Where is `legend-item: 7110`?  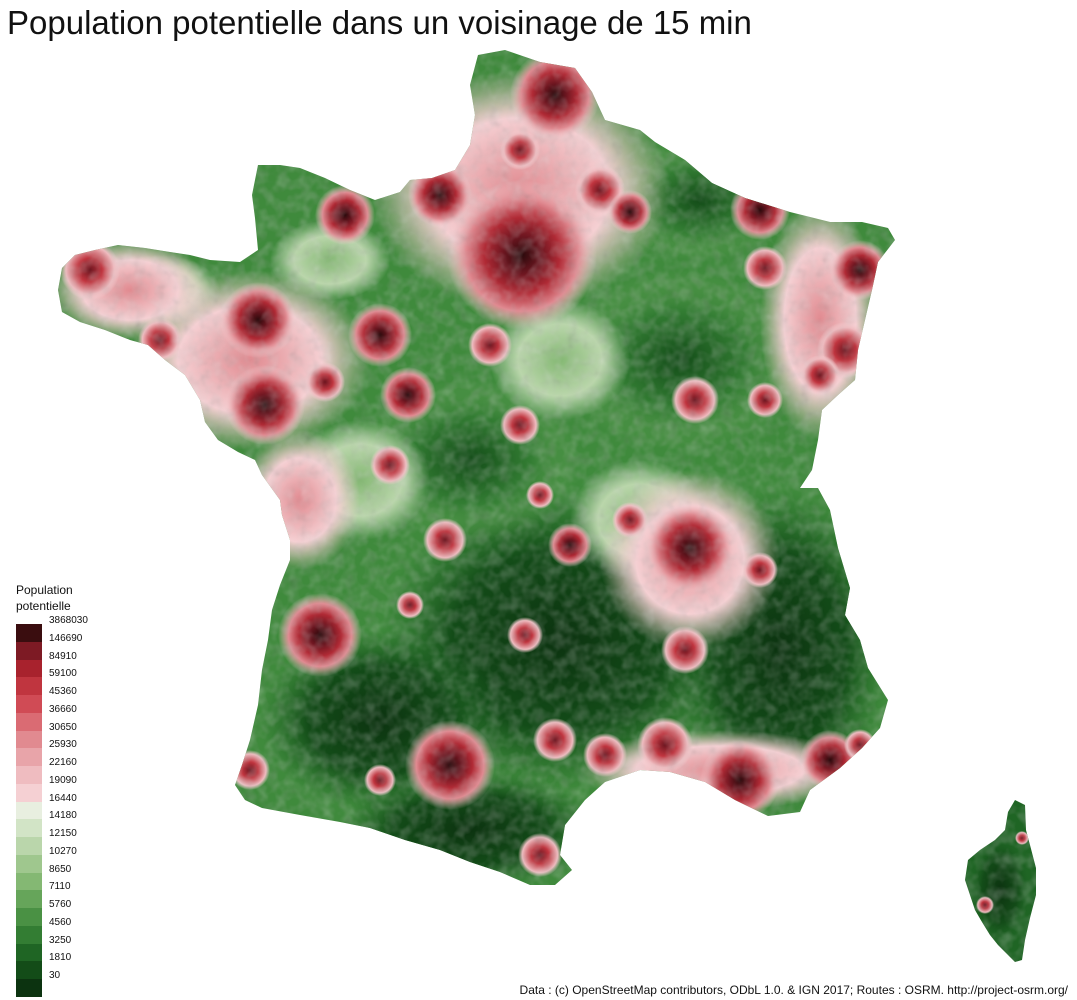
legend-item: 7110 is located at coordinates (76, 894).